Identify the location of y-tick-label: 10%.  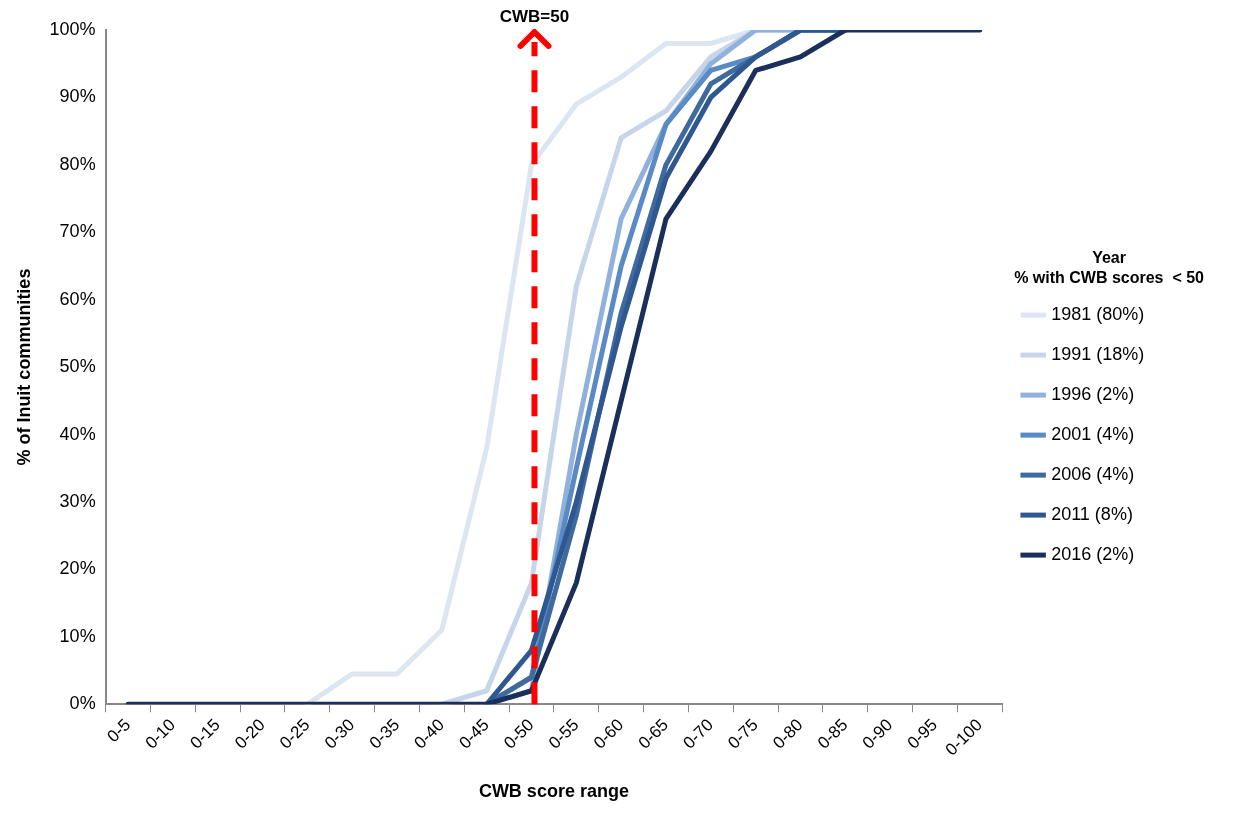
(77, 635).